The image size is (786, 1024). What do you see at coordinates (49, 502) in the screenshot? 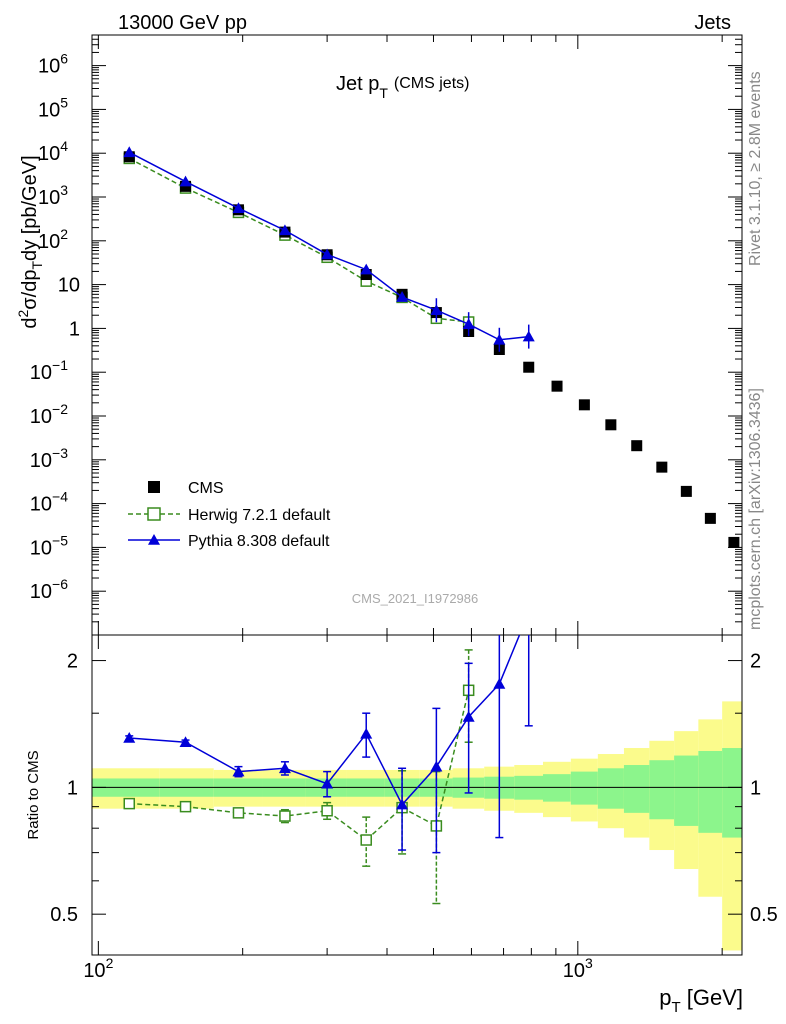
I see `y-tick-label: 10⁻⁴` at bounding box center [49, 502].